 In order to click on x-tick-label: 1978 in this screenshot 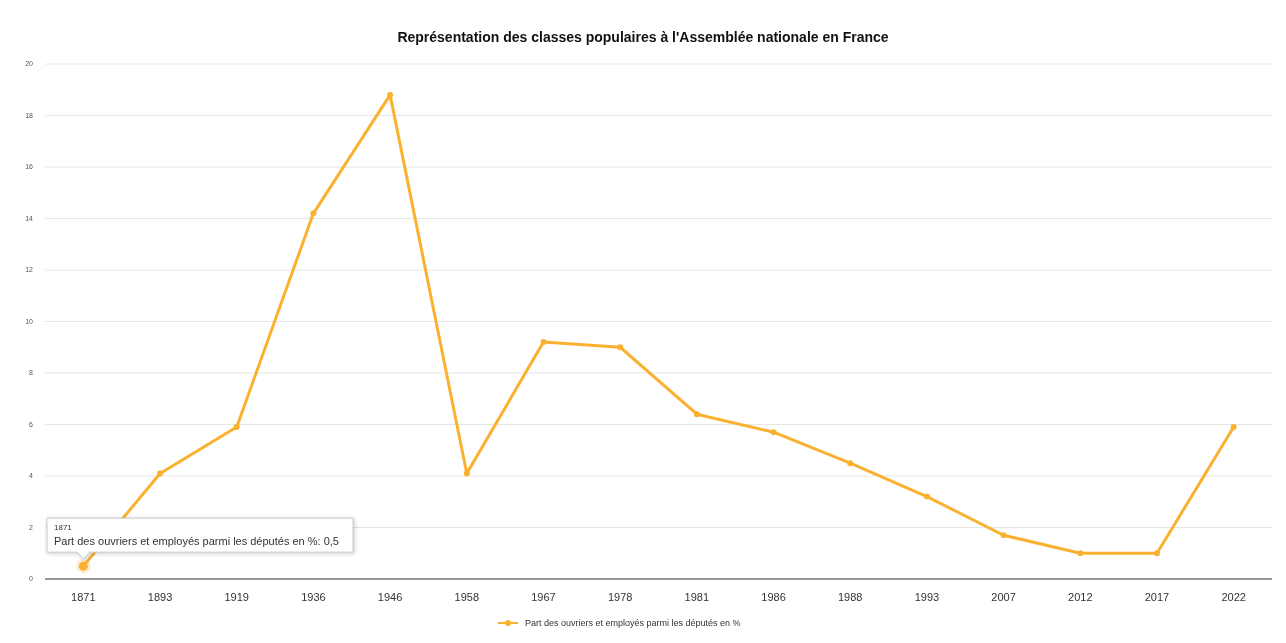, I will do `click(620, 597)`.